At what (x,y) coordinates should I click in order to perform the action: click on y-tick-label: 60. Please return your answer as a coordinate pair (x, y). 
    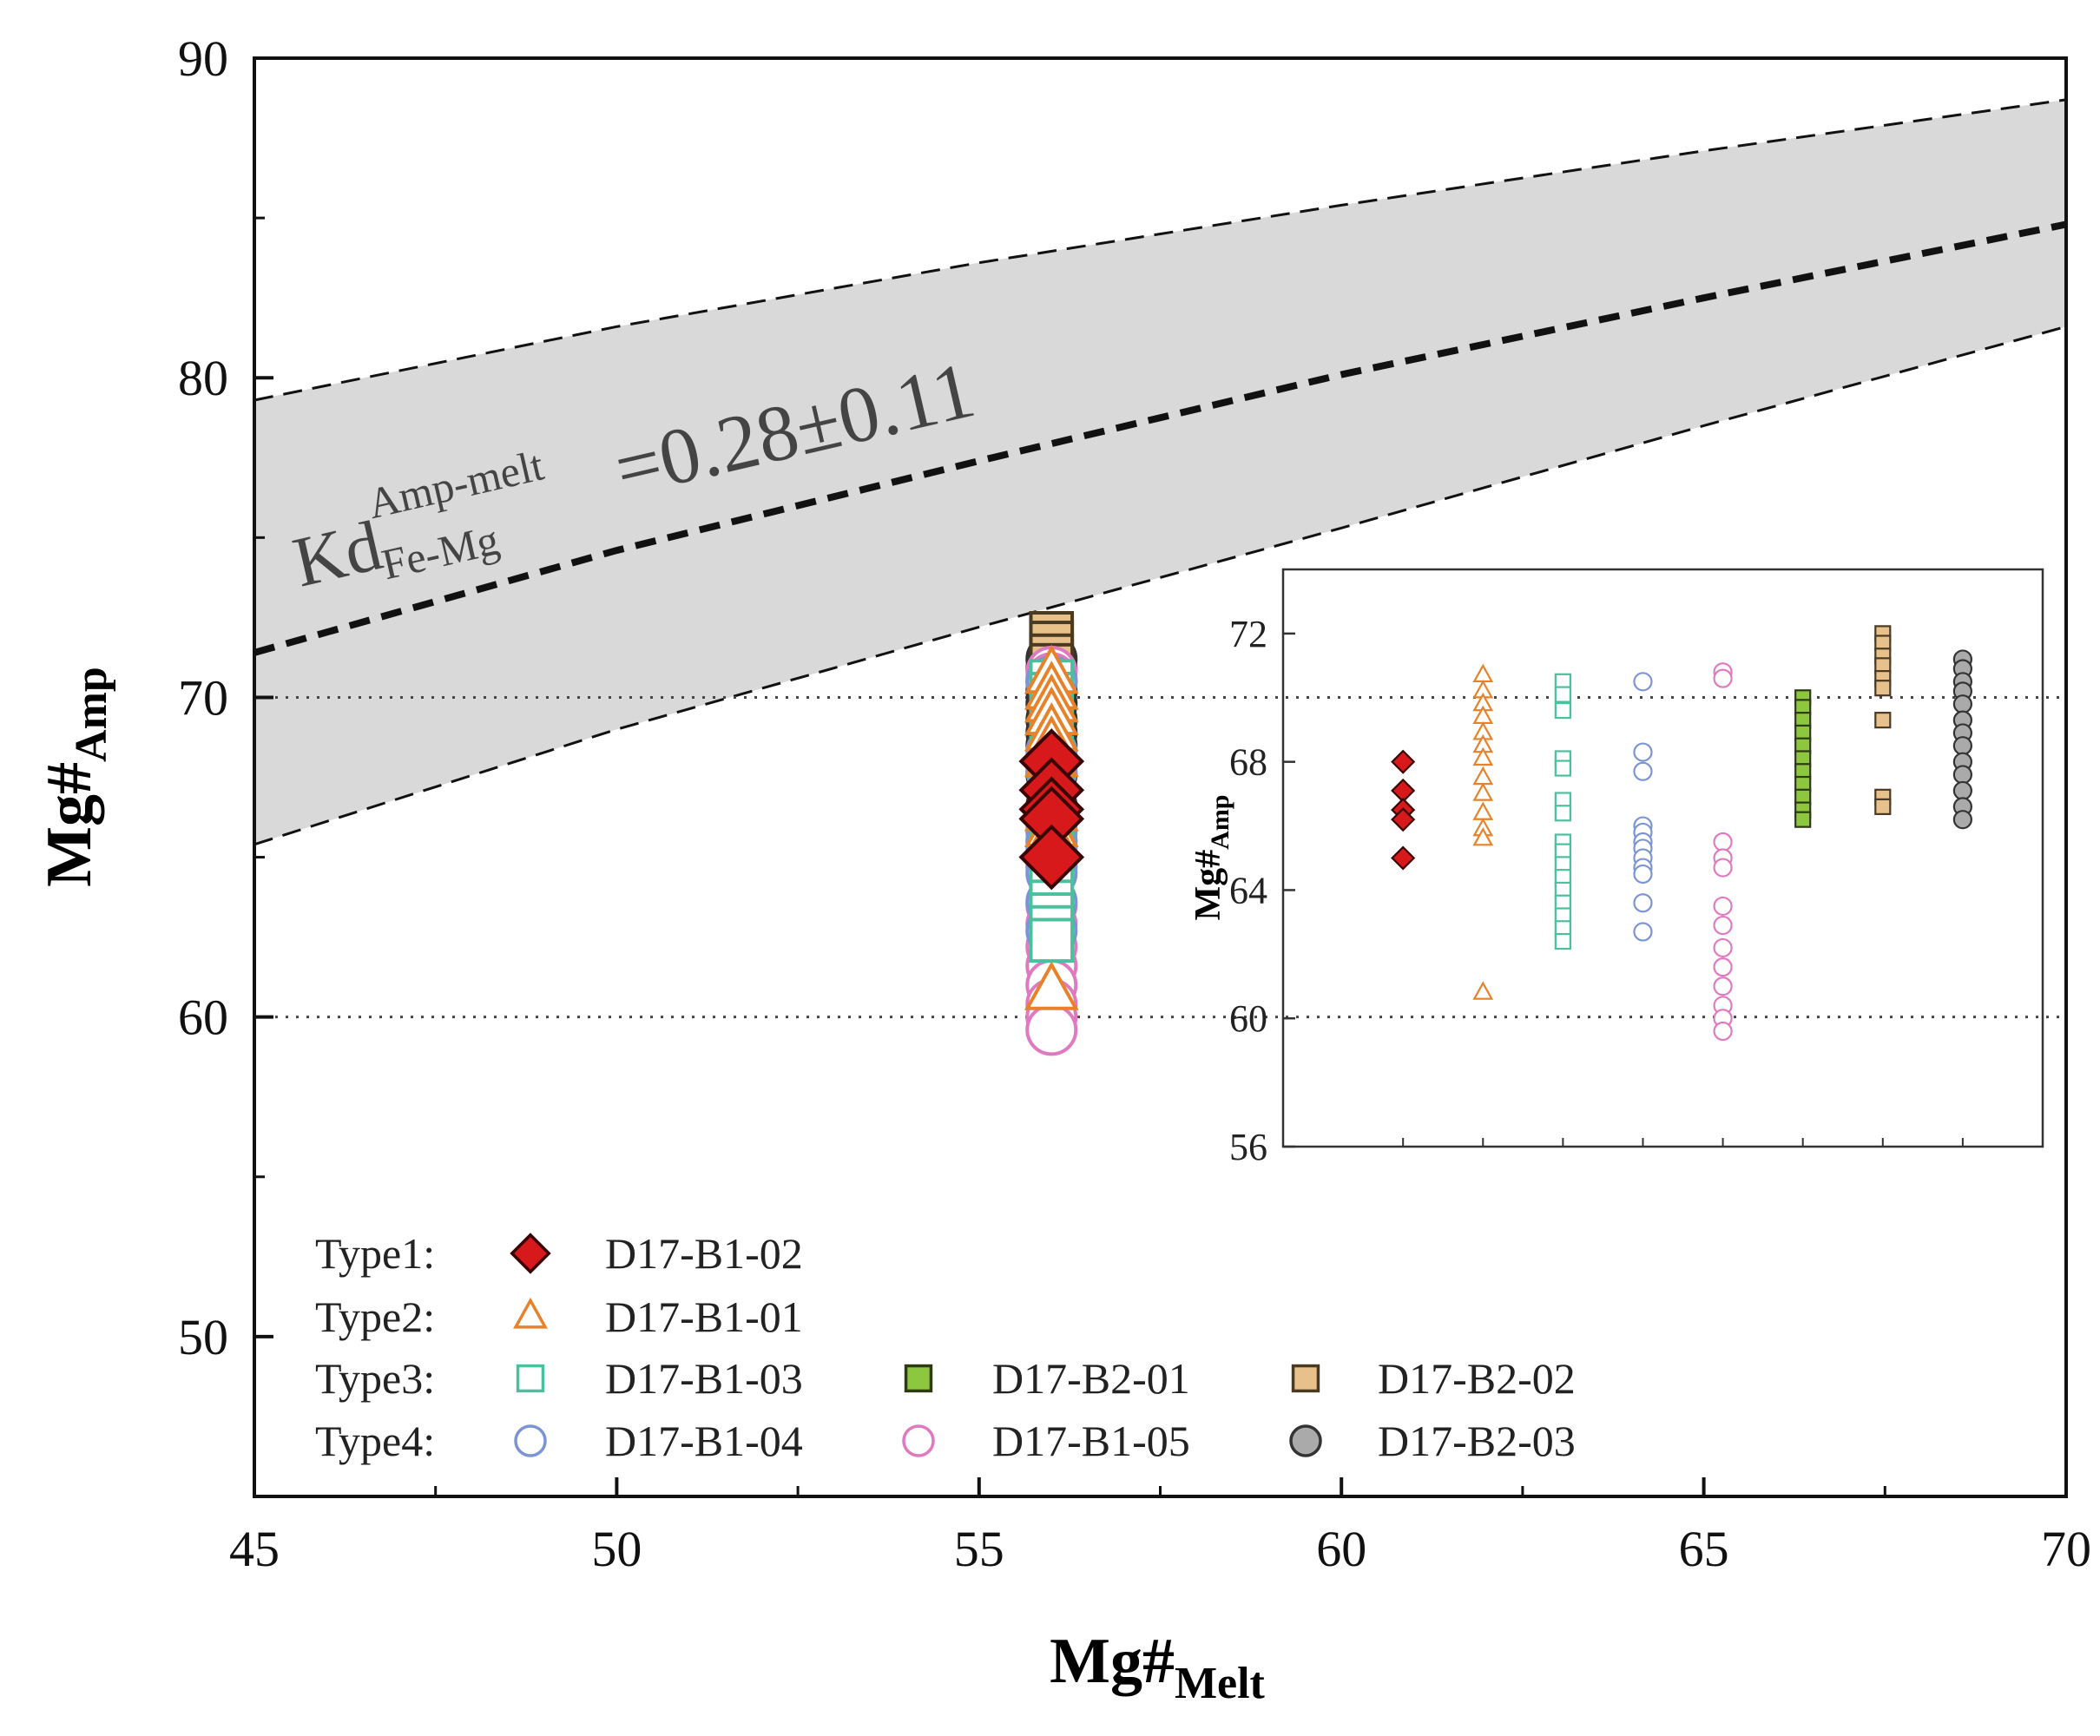
    Looking at the image, I should click on (203, 1018).